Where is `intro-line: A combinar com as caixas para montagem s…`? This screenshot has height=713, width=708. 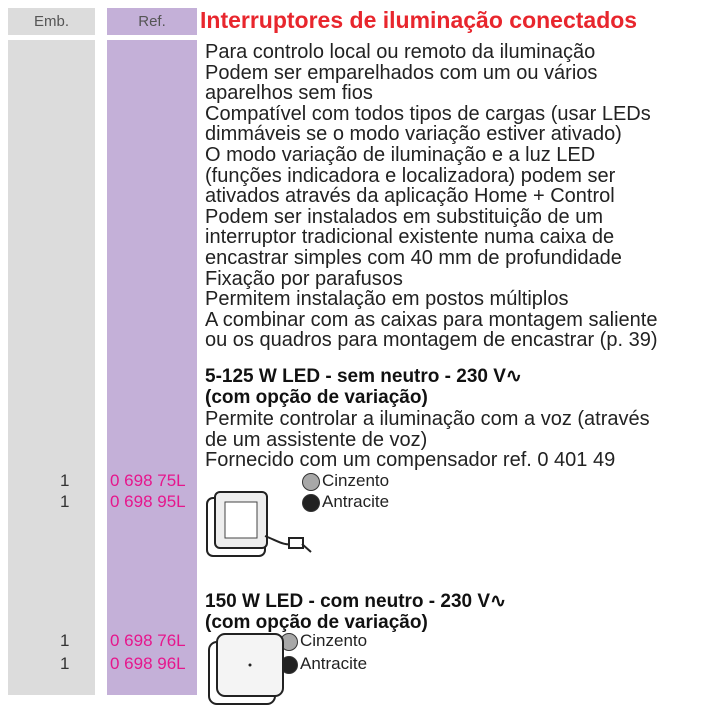
intro-line: A combinar com as caixas para montagem s… is located at coordinates (431, 319).